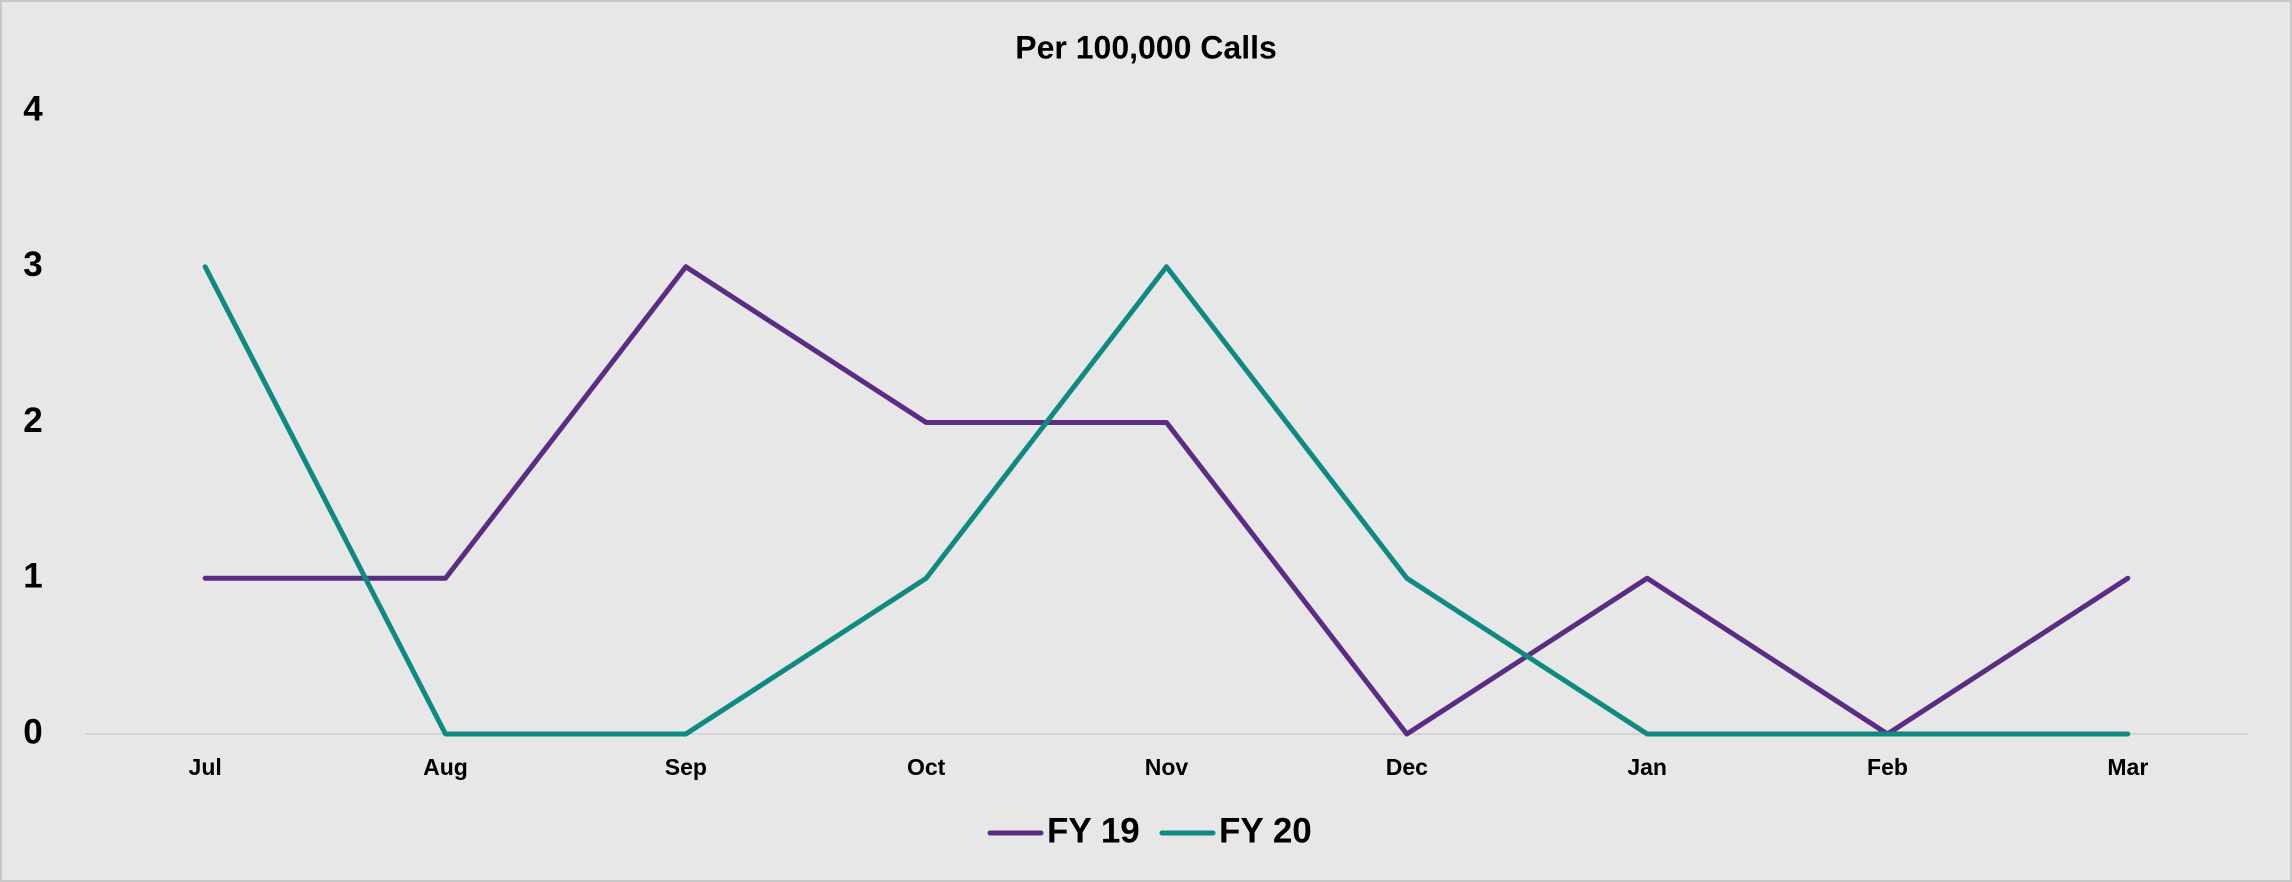  What do you see at coordinates (1167, 767) in the screenshot?
I see `x-tick-label: Nov` at bounding box center [1167, 767].